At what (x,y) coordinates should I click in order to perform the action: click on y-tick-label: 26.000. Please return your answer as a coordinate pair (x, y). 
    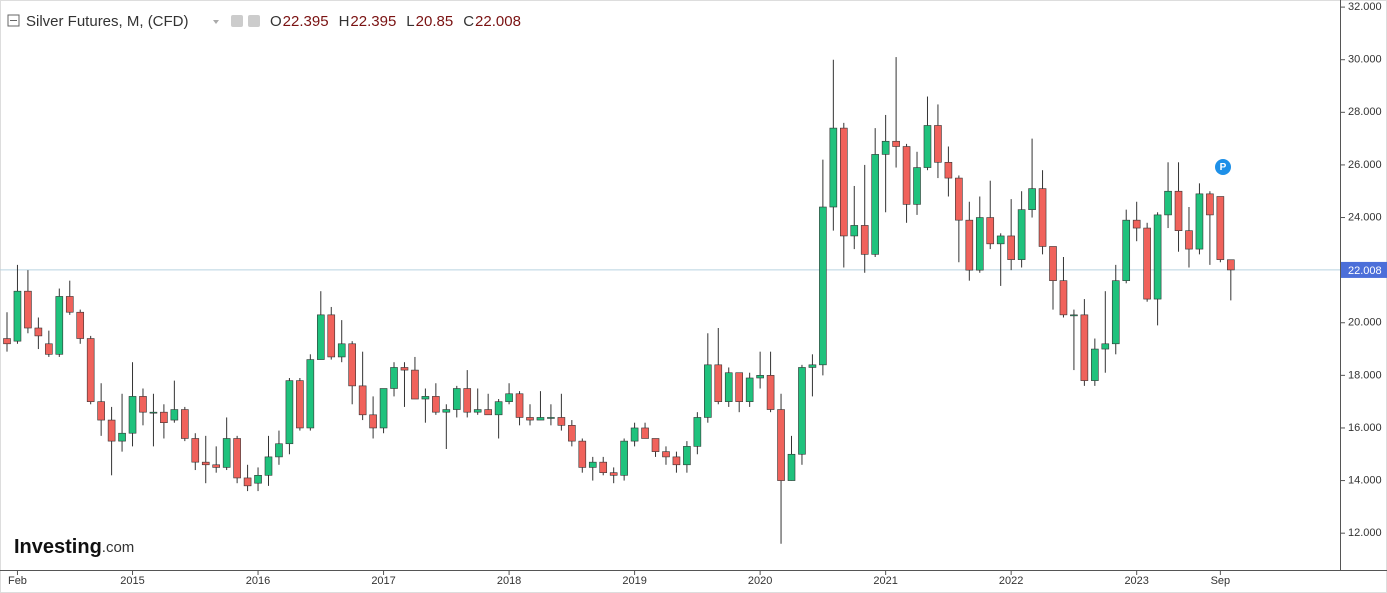
    Looking at the image, I should click on (1365, 165).